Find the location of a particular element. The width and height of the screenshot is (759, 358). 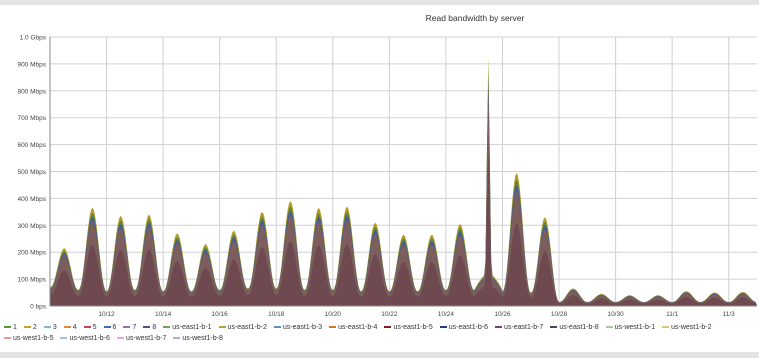

legend-item: us-east1-b-1 is located at coordinates (187, 327).